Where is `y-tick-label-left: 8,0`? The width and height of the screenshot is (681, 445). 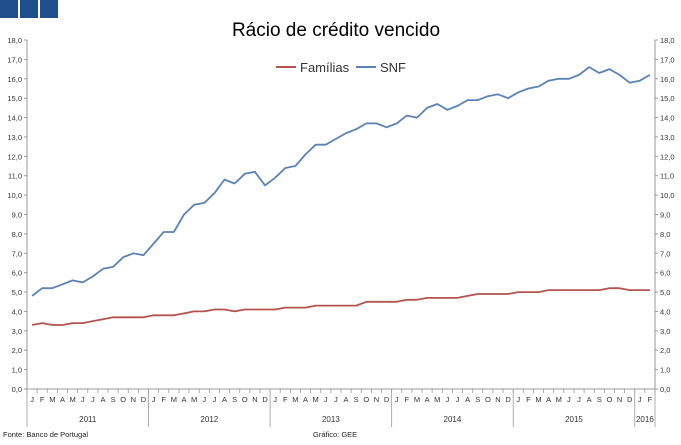 y-tick-label-left: 8,0 is located at coordinates (17, 234).